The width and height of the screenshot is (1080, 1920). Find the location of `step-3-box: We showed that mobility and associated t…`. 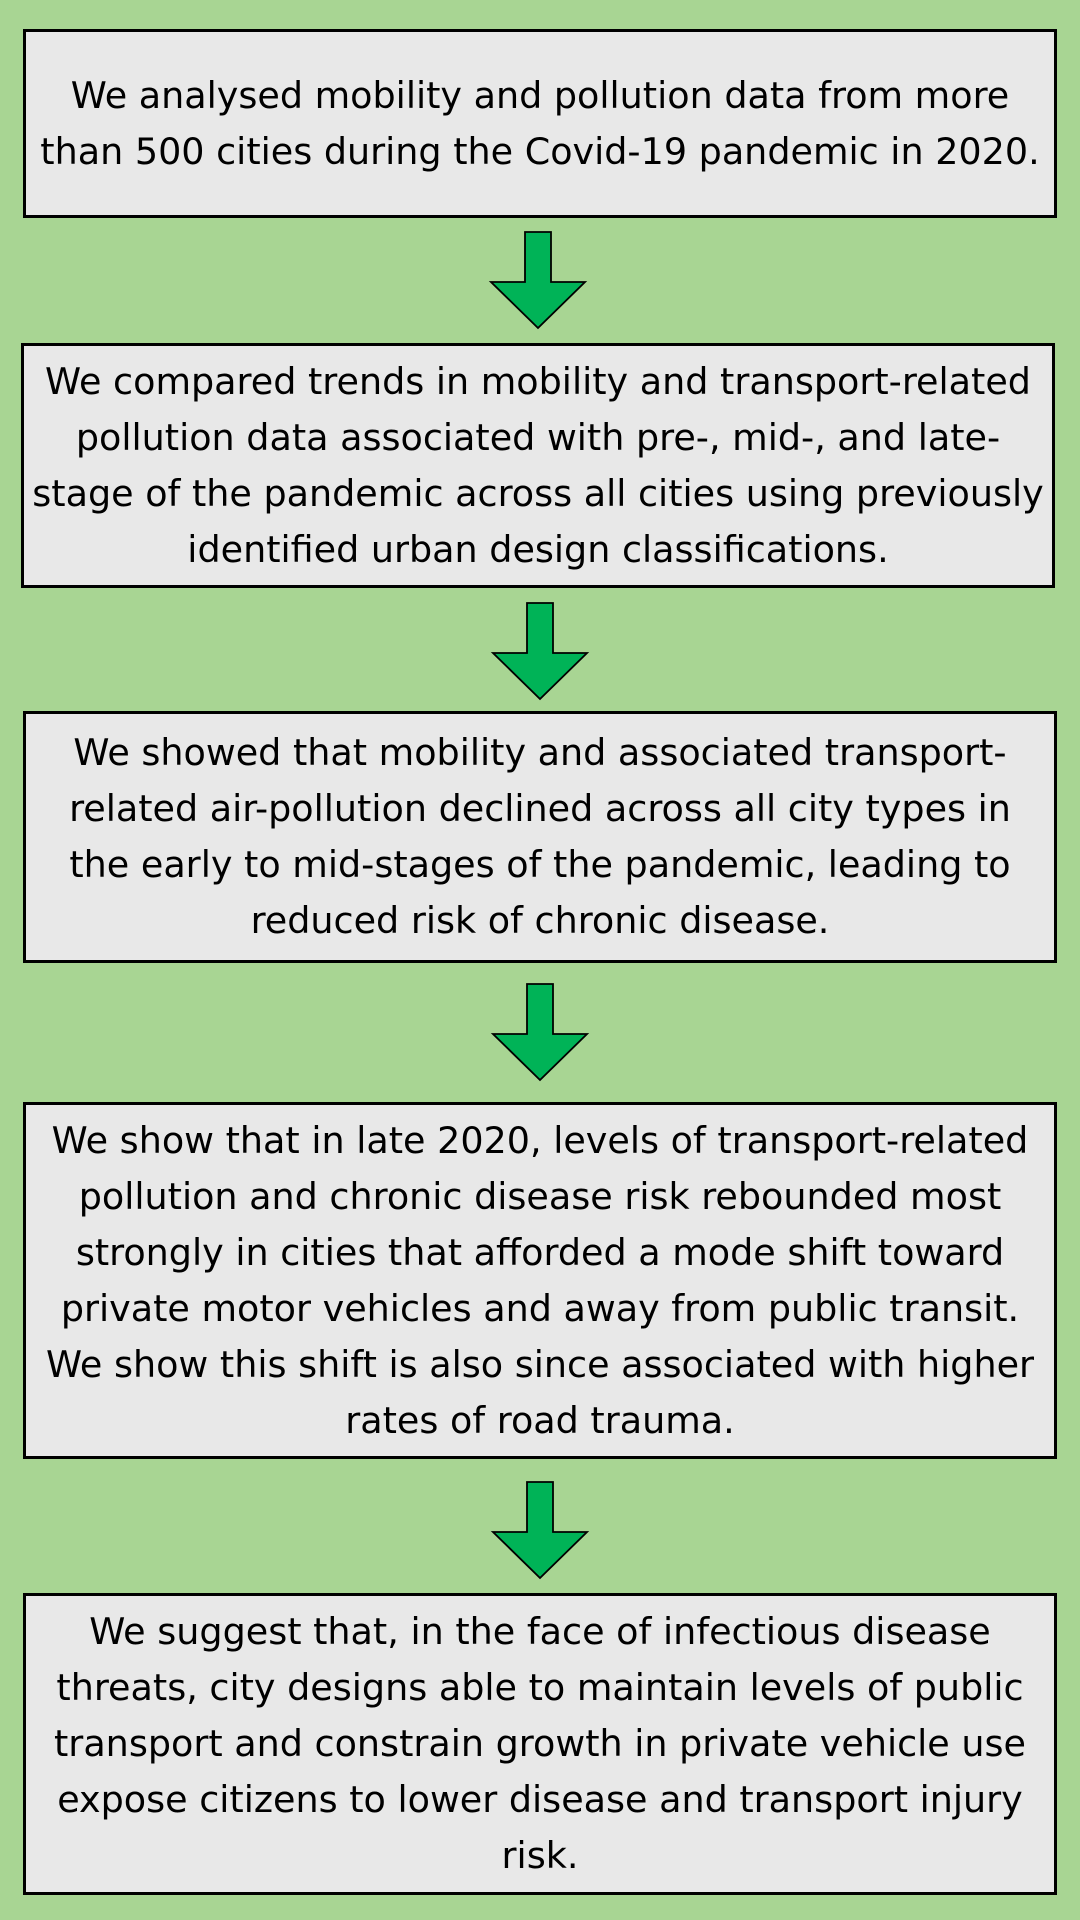

step-3-box: We showed that mobility and associated t… is located at coordinates (540, 837).